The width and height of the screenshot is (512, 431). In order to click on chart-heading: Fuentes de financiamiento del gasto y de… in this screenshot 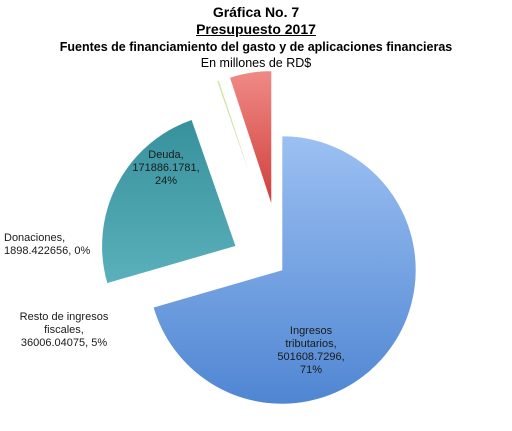, I will do `click(256, 47)`.